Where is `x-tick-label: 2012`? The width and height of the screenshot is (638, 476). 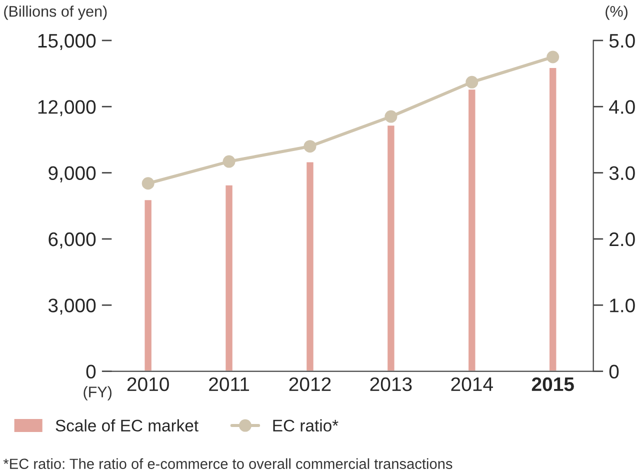 x-tick-label: 2012 is located at coordinates (310, 384).